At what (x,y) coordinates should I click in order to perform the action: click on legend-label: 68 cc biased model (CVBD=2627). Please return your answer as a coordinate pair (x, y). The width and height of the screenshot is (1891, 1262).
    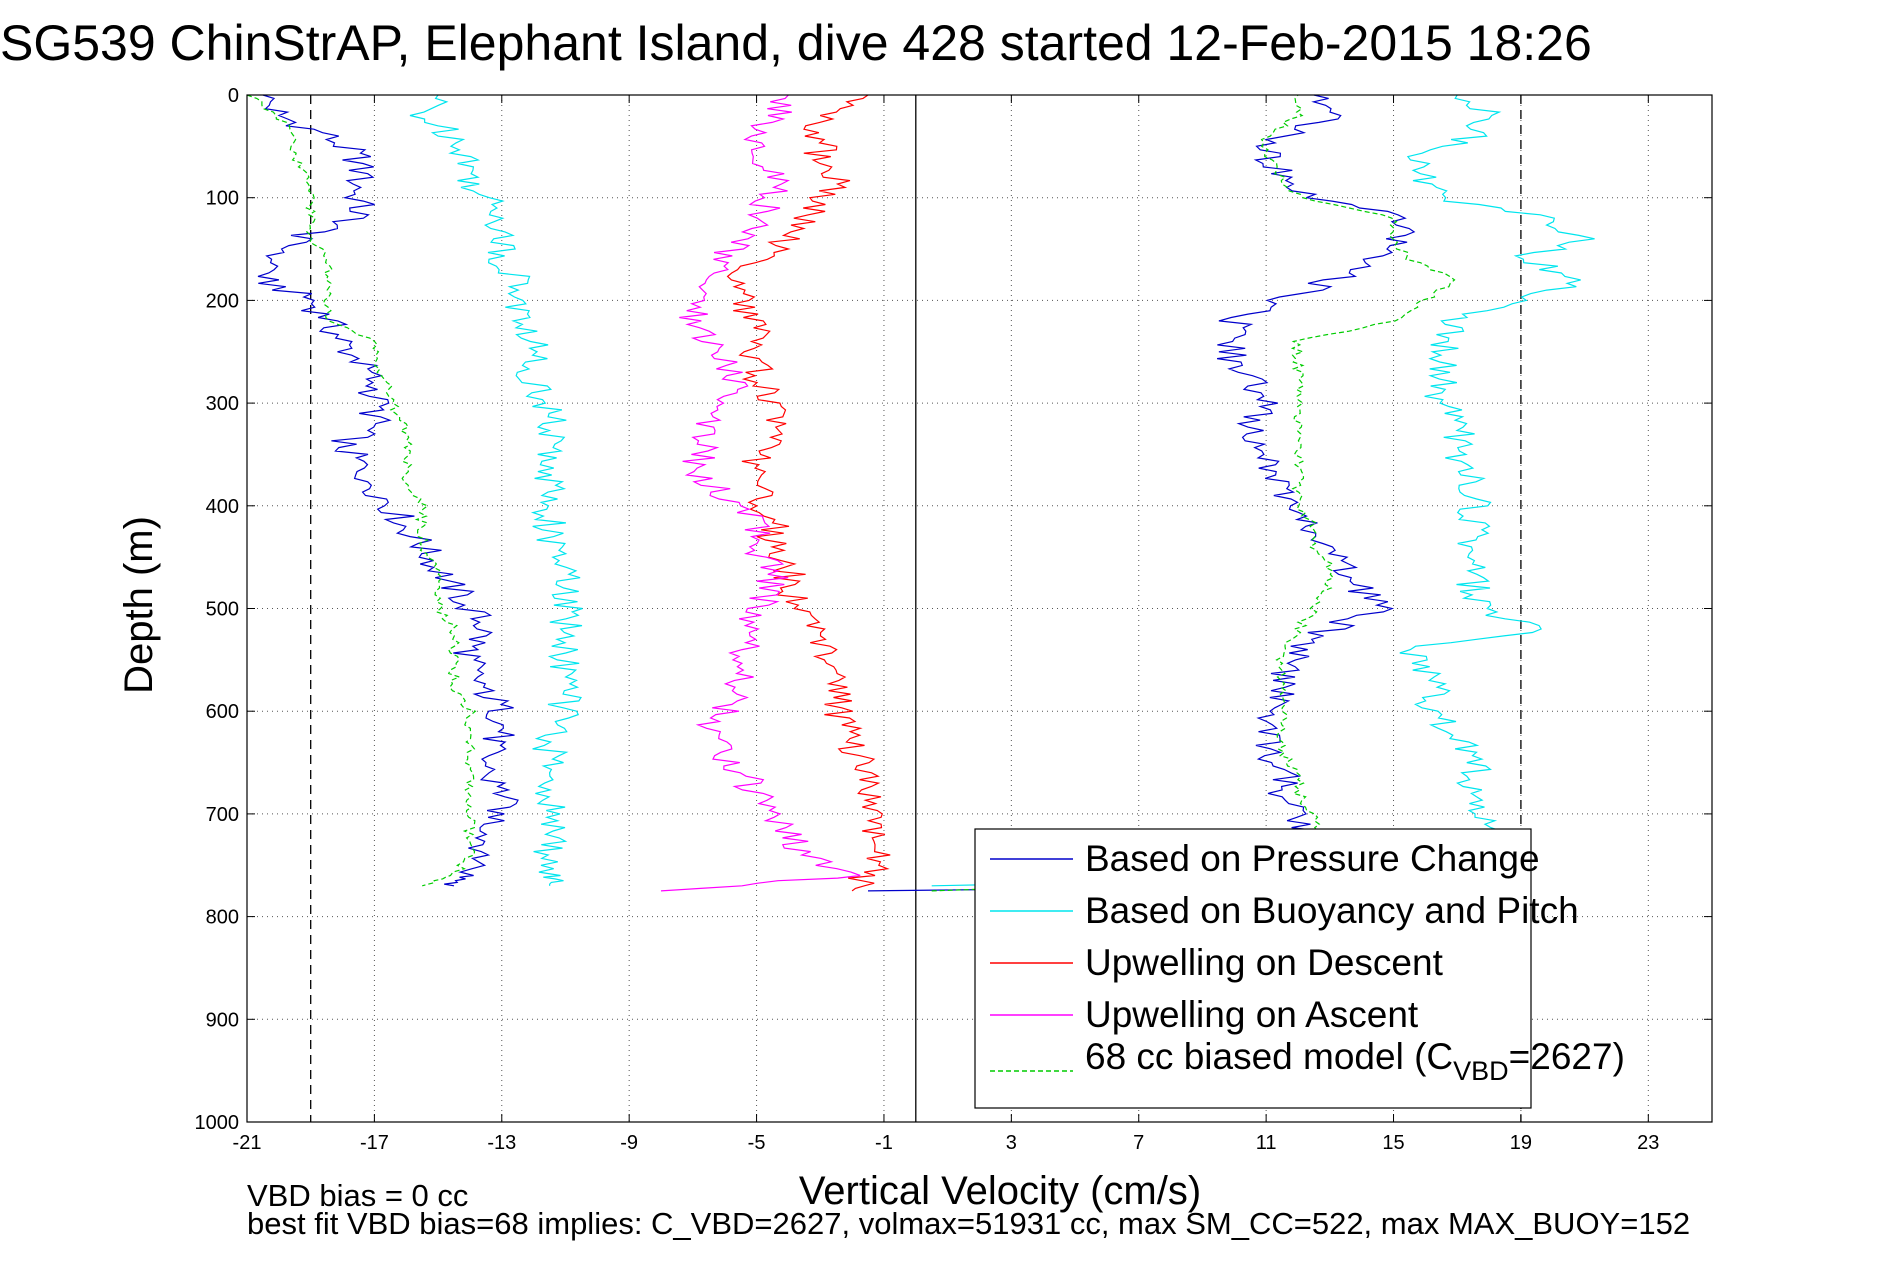
    Looking at the image, I should click on (1355, 1061).